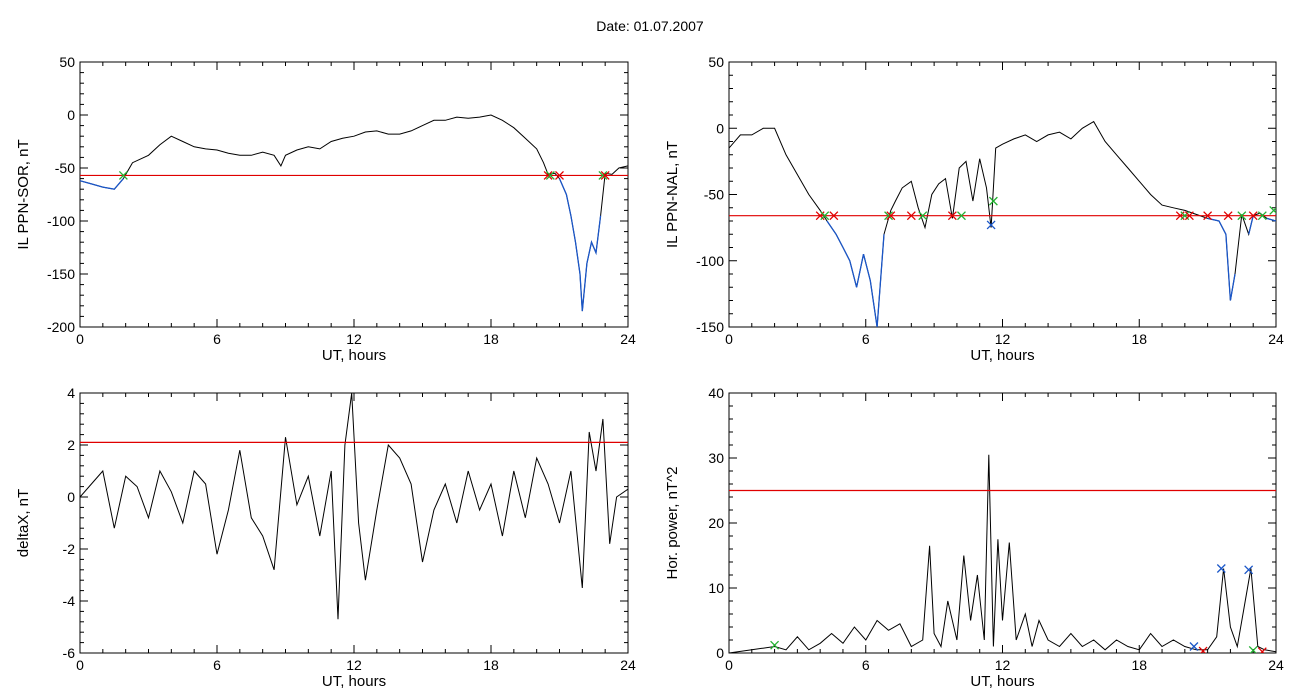 This screenshot has height=700, width=1300. I want to click on y-axis-label: deltaX, nT, so click(23, 523).